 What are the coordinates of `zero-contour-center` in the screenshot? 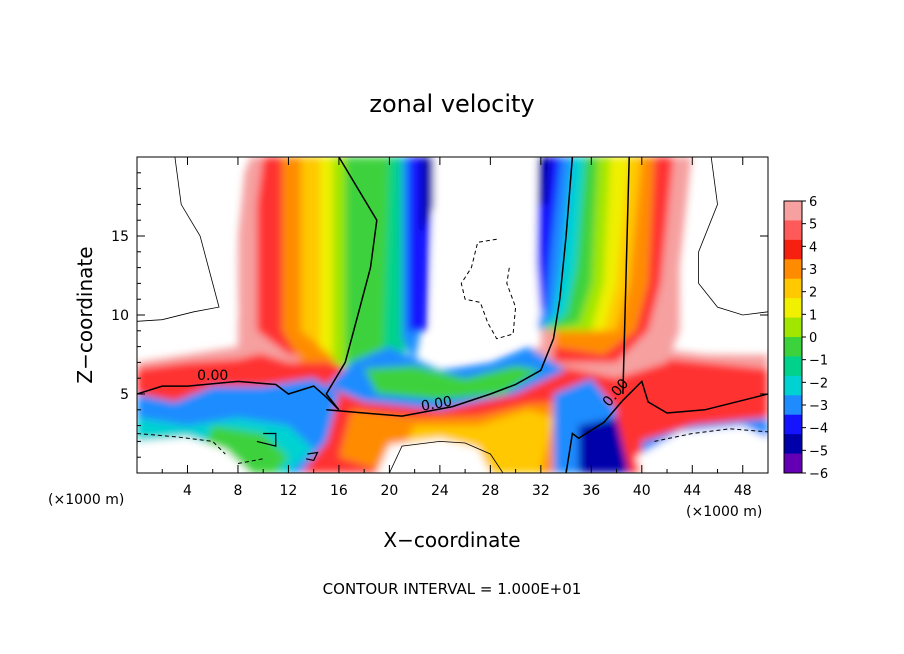 It's located at (450, 287).